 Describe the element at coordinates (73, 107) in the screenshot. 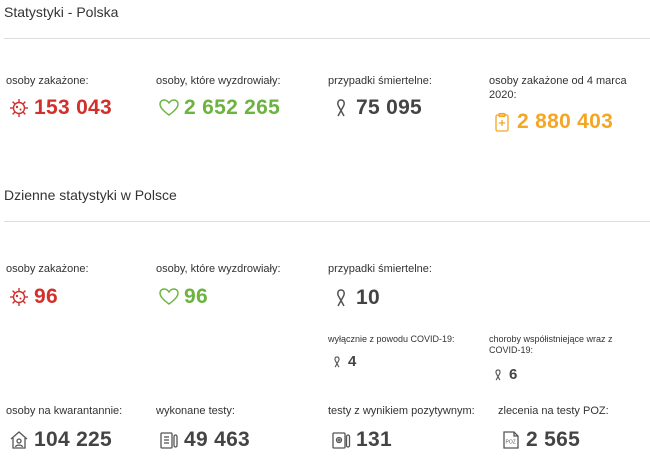

I see `total-infected-value: 153 043` at that location.